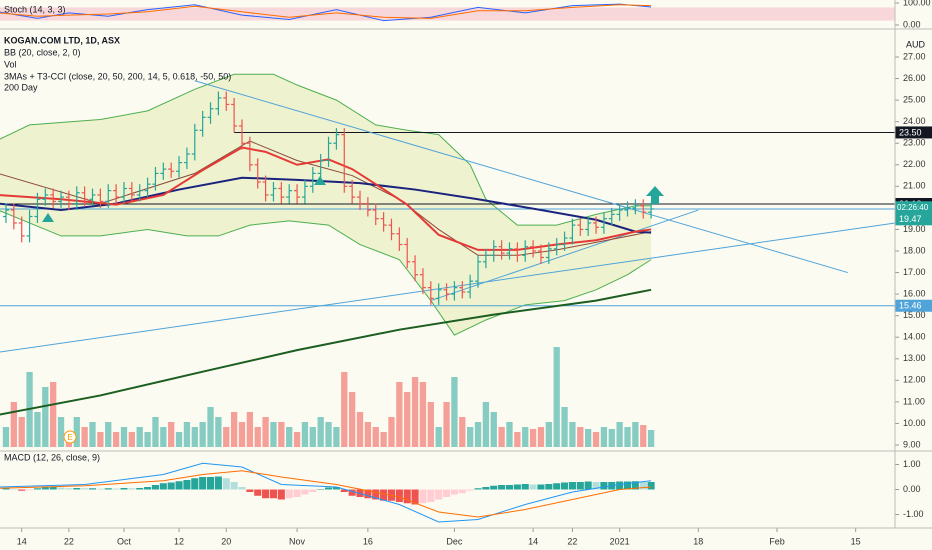  I want to click on y-tick-label: 100.00, so click(917, 3).